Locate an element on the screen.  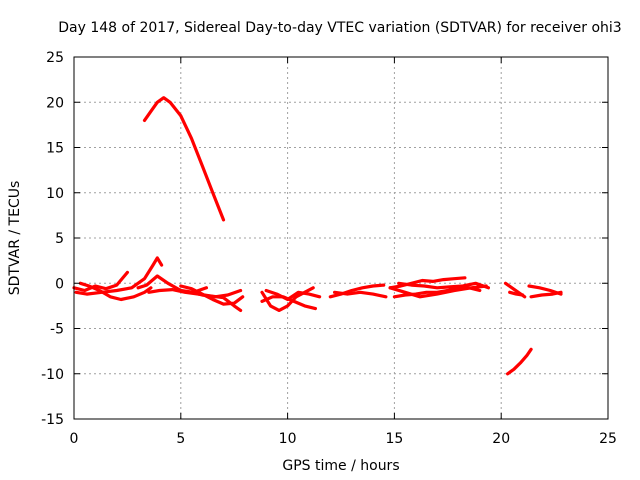
y-tick-label: 15 is located at coordinates (55, 149).